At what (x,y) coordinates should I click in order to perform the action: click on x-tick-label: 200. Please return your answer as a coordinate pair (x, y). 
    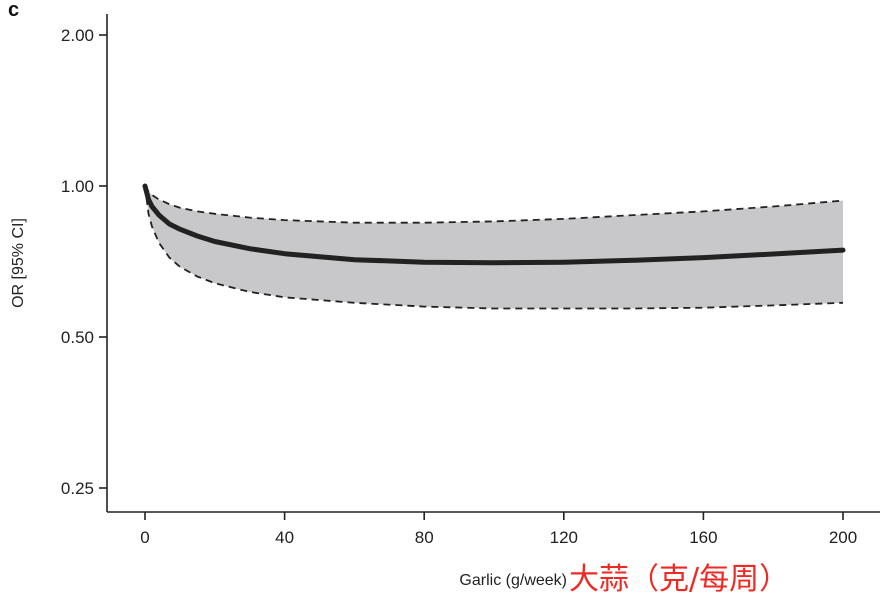
    Looking at the image, I should click on (843, 537).